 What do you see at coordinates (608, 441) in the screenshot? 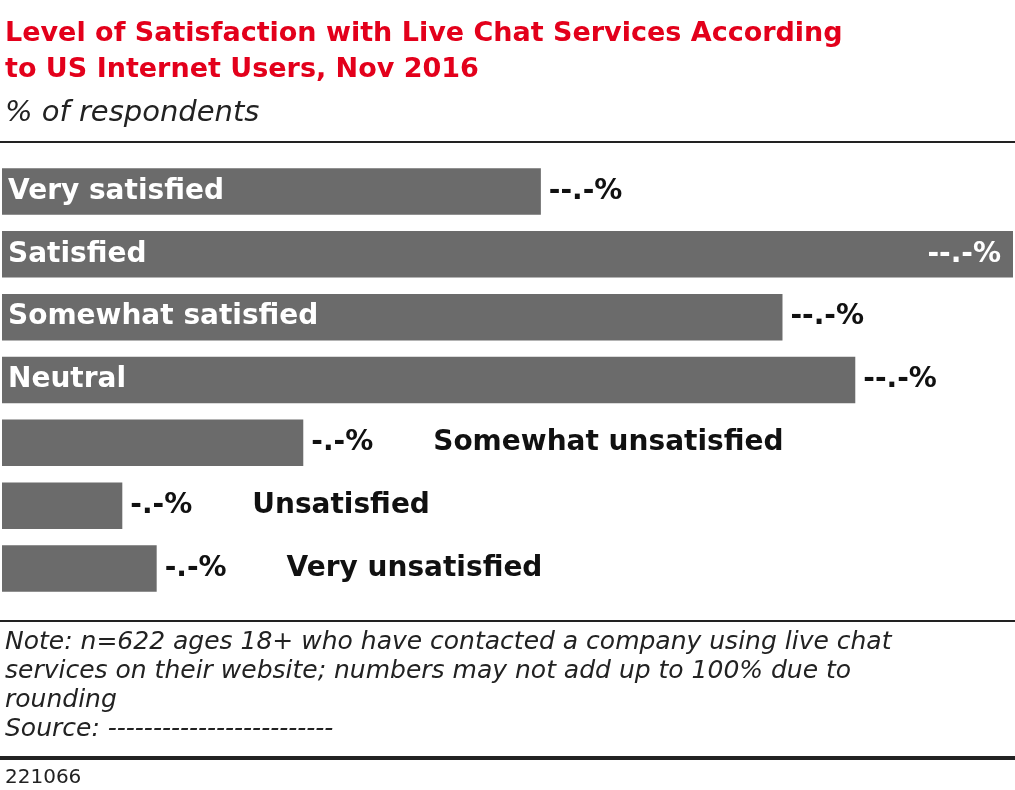
I see `y-tick-label: Somewhat unsatisfied` at bounding box center [608, 441].